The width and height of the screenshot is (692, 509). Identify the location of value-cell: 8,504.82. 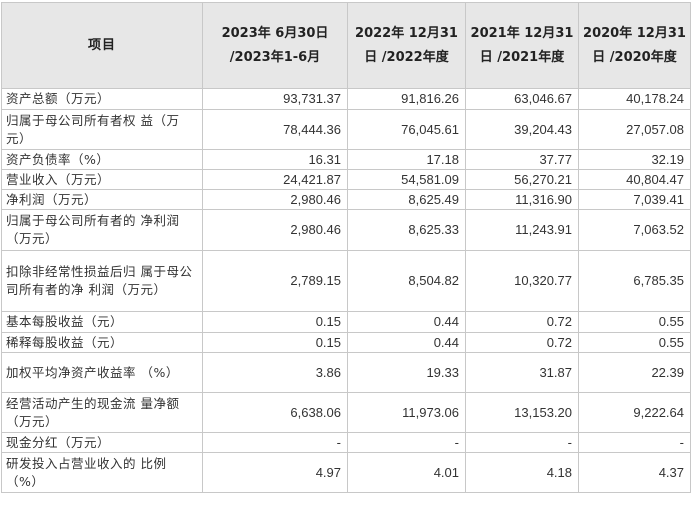
(406, 281).